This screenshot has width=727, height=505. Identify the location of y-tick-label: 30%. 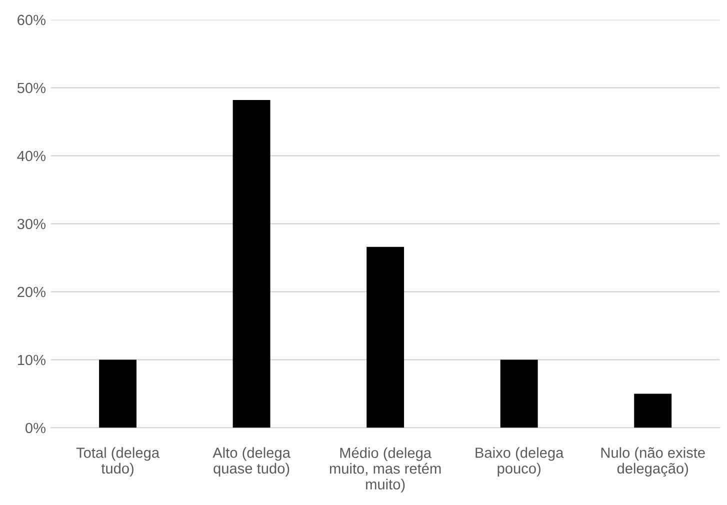
(31, 224).